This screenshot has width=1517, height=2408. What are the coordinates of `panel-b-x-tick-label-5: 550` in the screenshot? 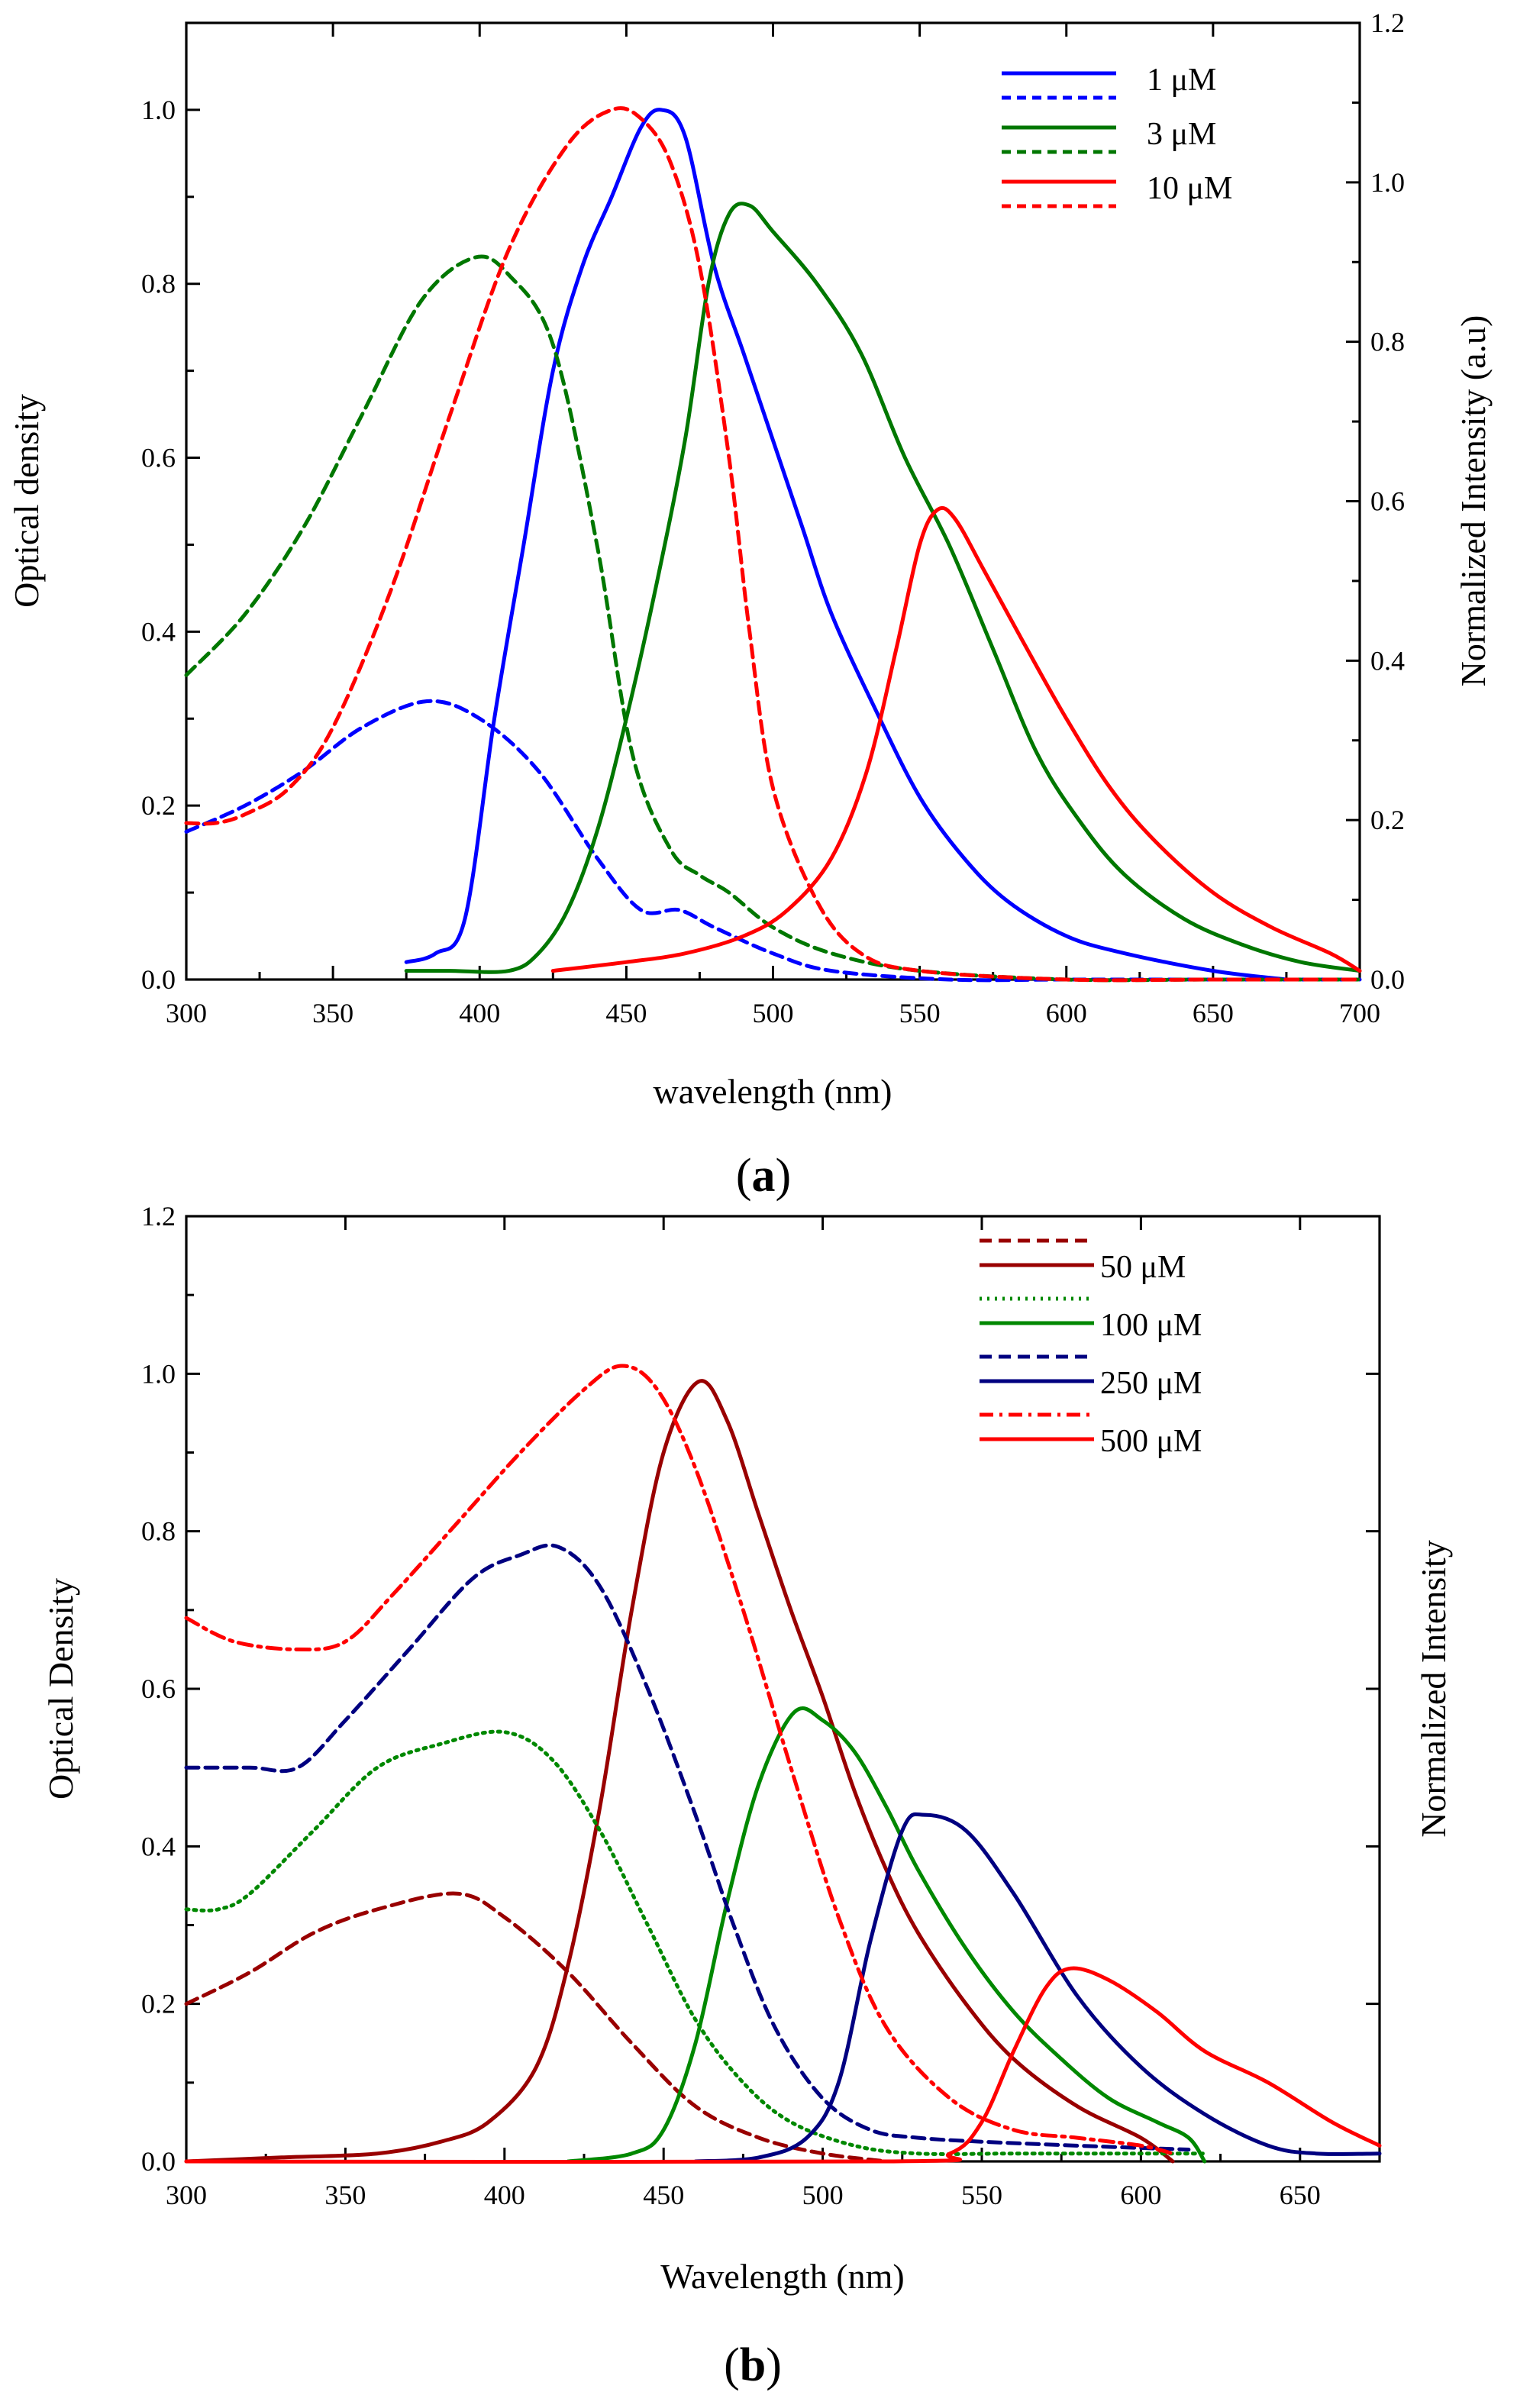 It's located at (981, 2195).